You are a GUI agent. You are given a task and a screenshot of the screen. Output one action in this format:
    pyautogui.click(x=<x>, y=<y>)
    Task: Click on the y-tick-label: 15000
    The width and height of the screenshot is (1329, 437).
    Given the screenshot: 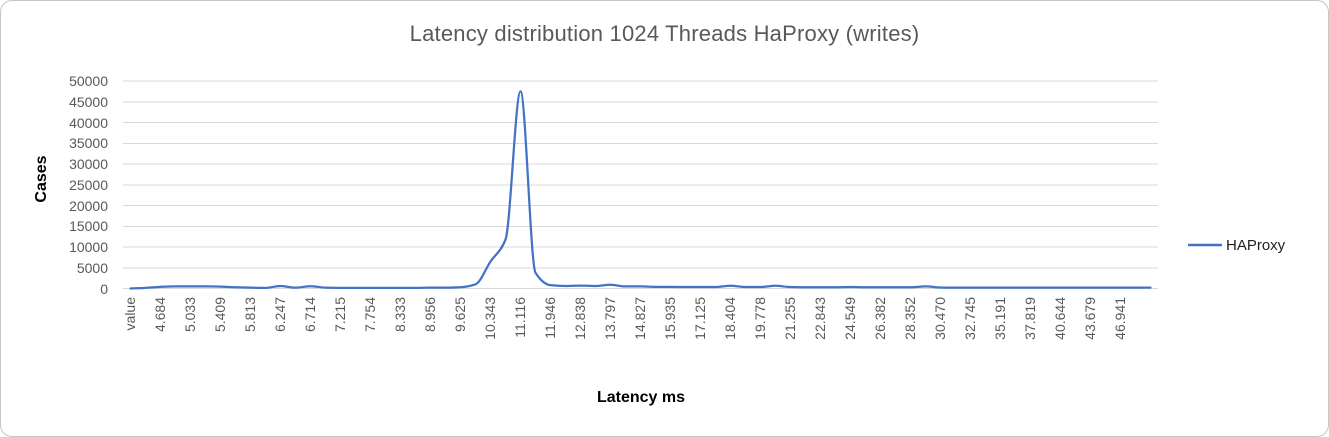 What is the action you would take?
    pyautogui.click(x=88, y=226)
    